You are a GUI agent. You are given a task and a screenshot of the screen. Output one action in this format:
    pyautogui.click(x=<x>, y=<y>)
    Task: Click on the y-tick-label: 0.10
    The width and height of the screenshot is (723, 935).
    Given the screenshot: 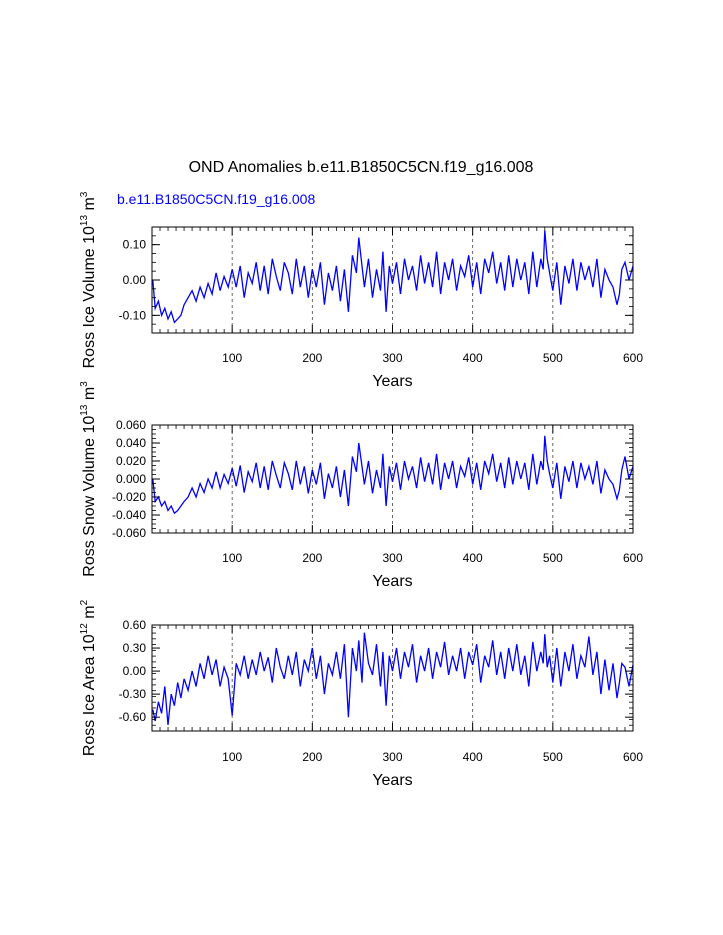 What is the action you would take?
    pyautogui.click(x=135, y=245)
    